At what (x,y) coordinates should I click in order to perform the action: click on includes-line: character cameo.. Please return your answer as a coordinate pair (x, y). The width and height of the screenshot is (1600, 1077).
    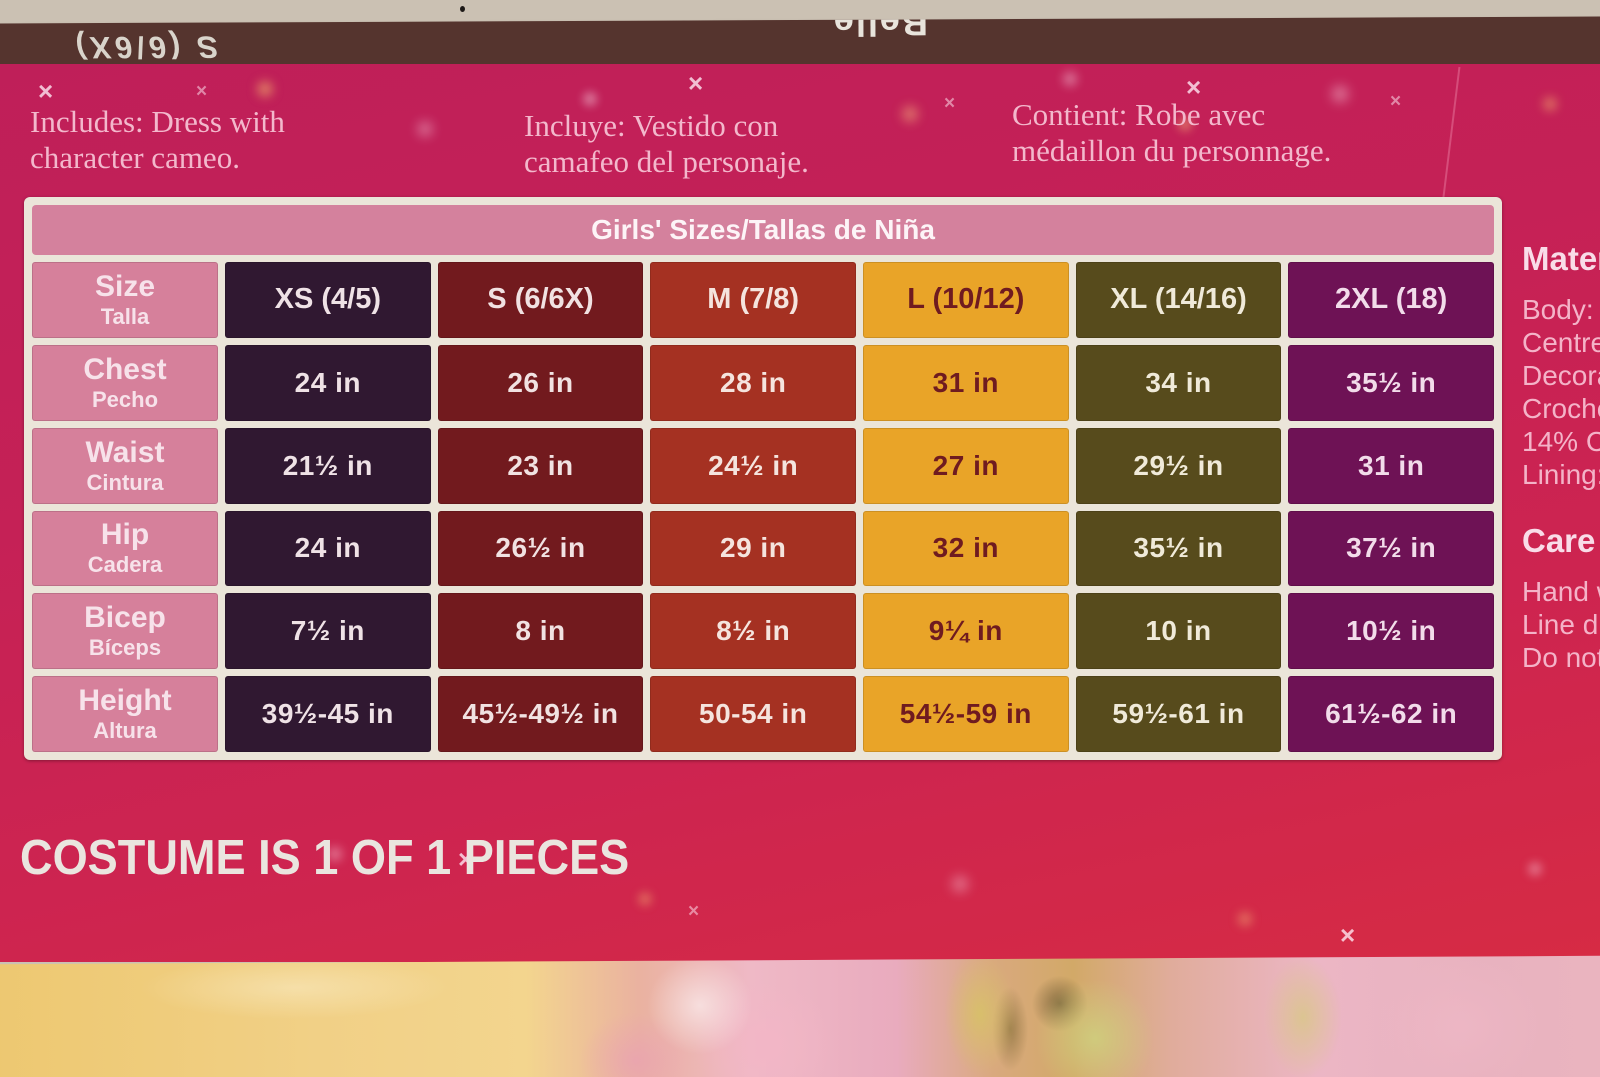
    Looking at the image, I should click on (135, 157).